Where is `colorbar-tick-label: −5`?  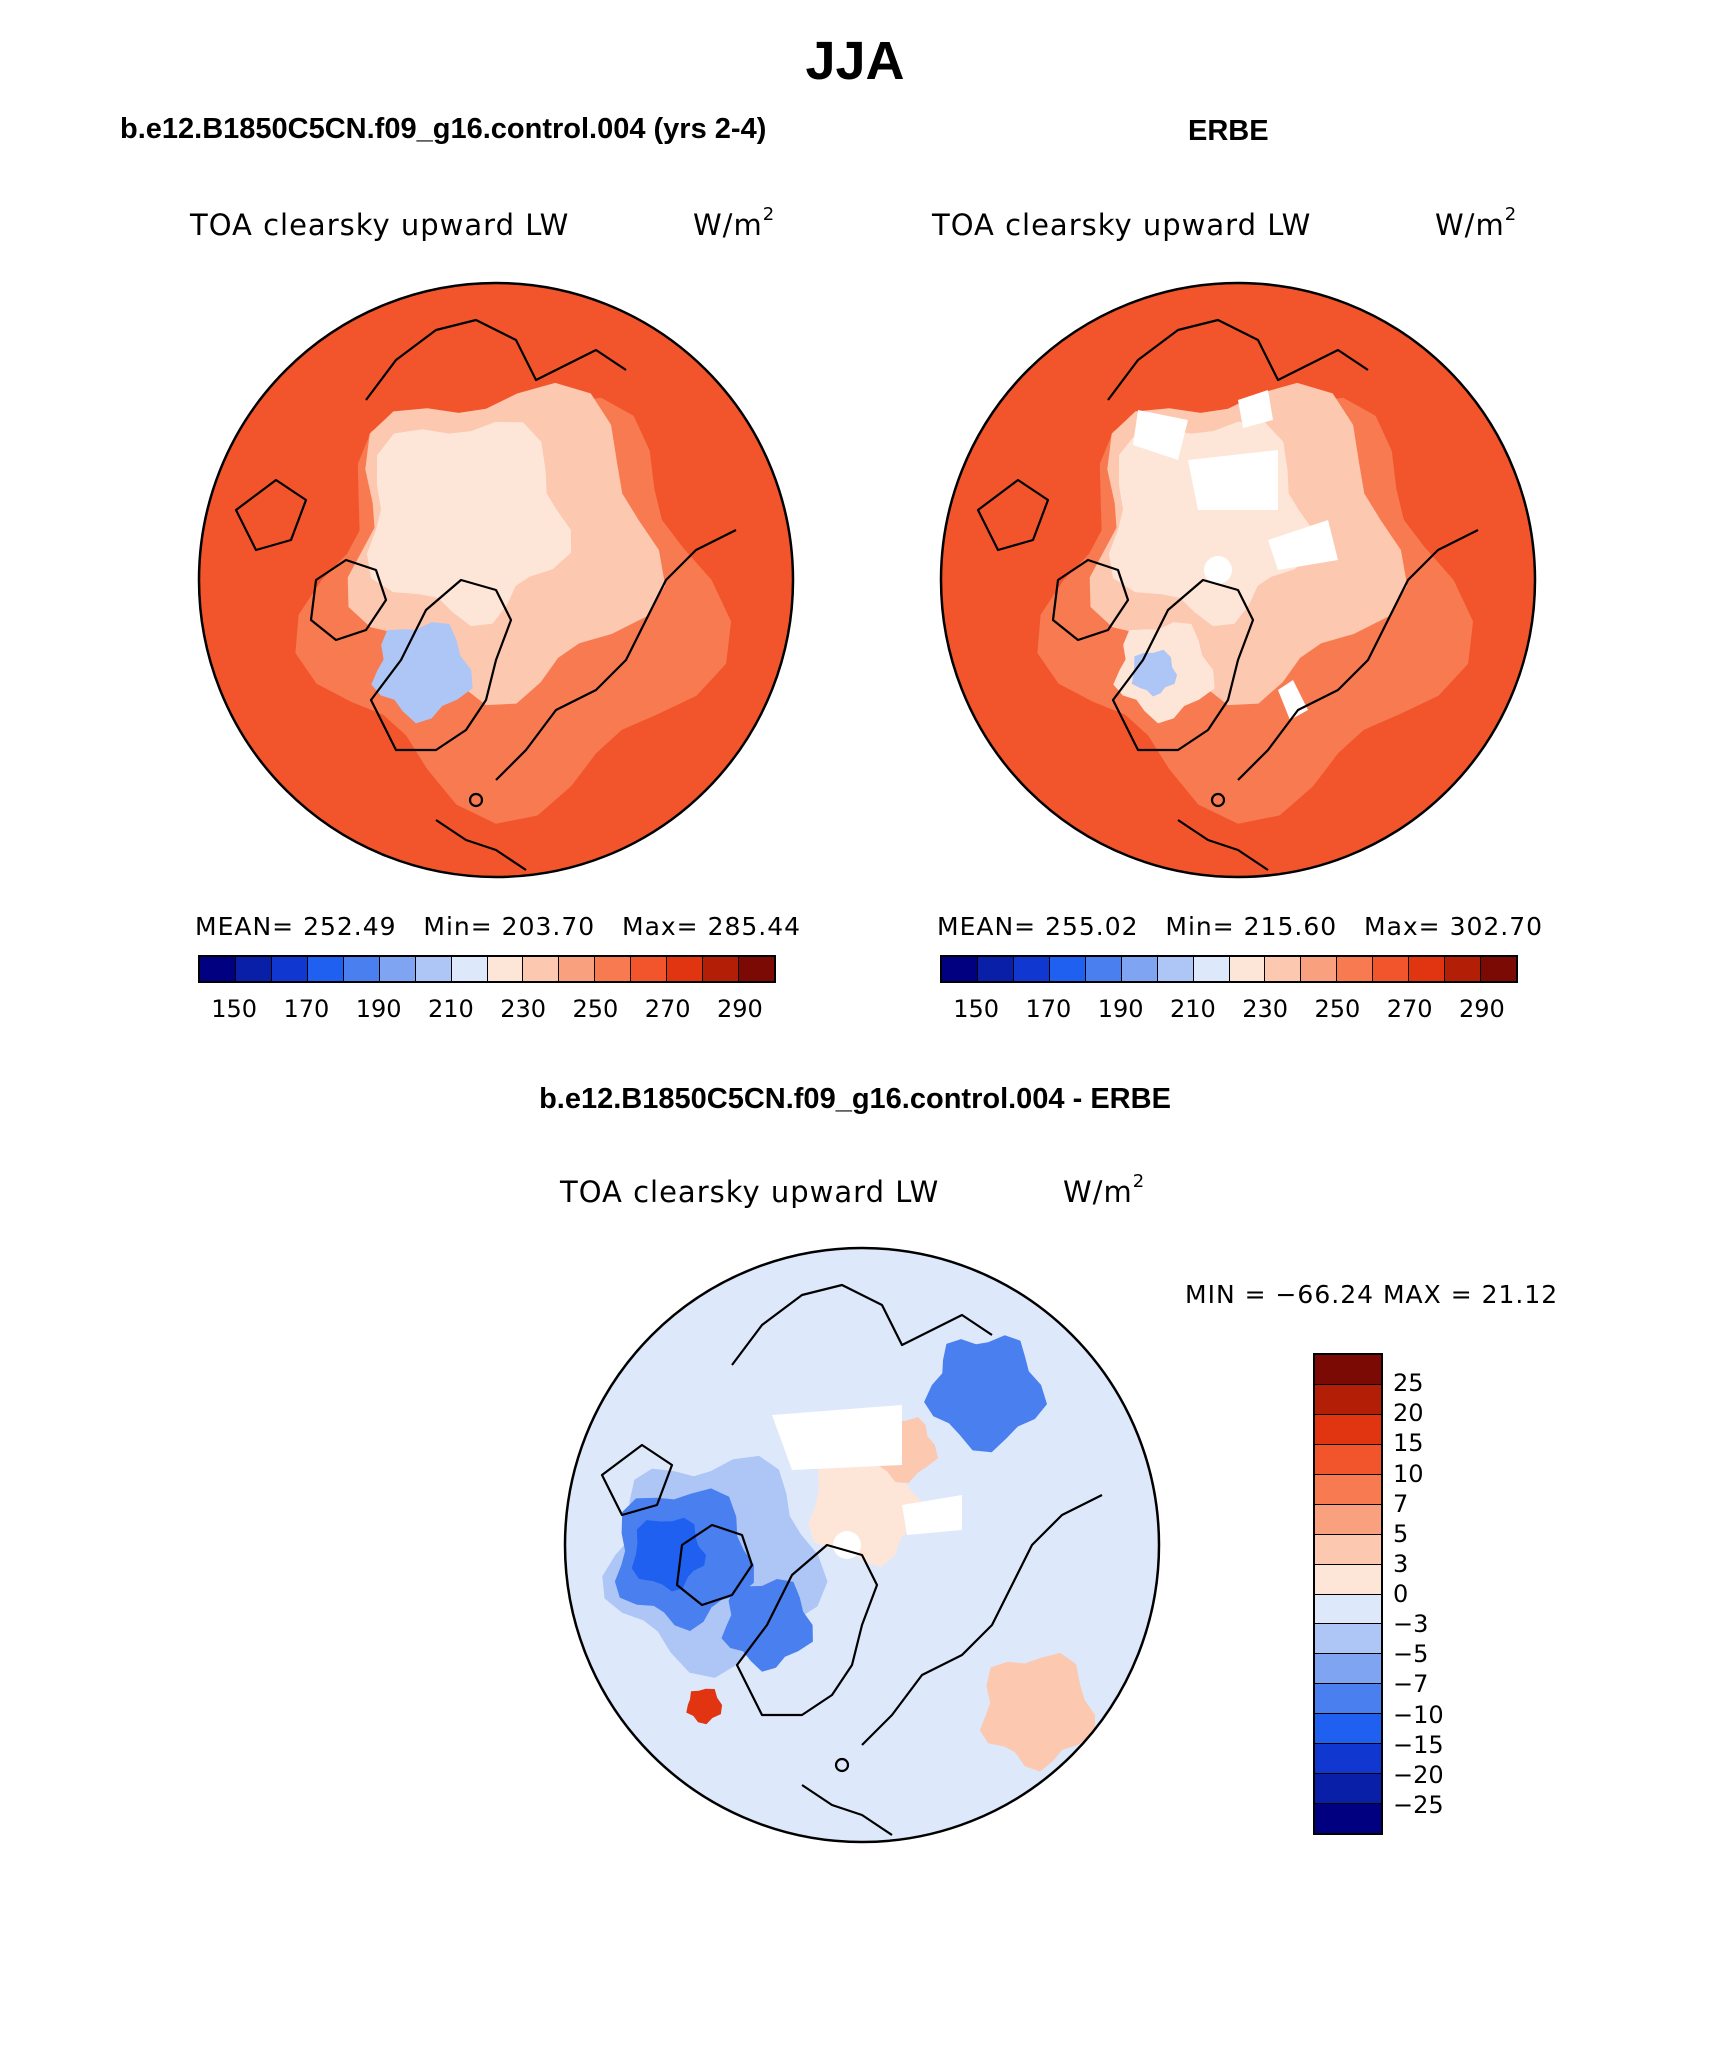
colorbar-tick-label: −5 is located at coordinates (1411, 1654).